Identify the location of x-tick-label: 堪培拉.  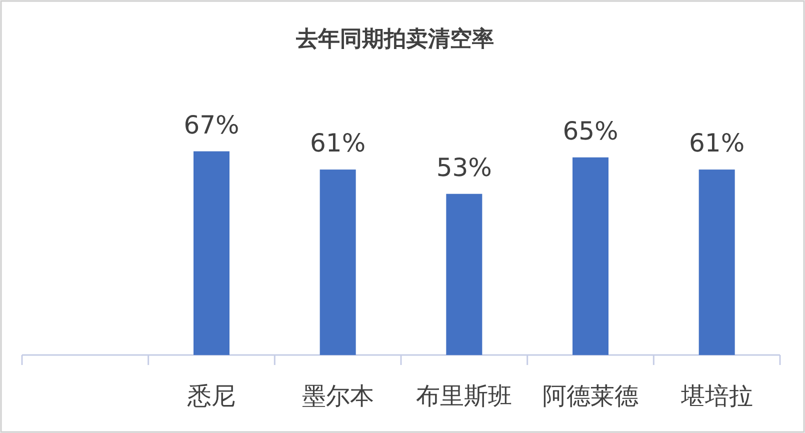
(716, 396).